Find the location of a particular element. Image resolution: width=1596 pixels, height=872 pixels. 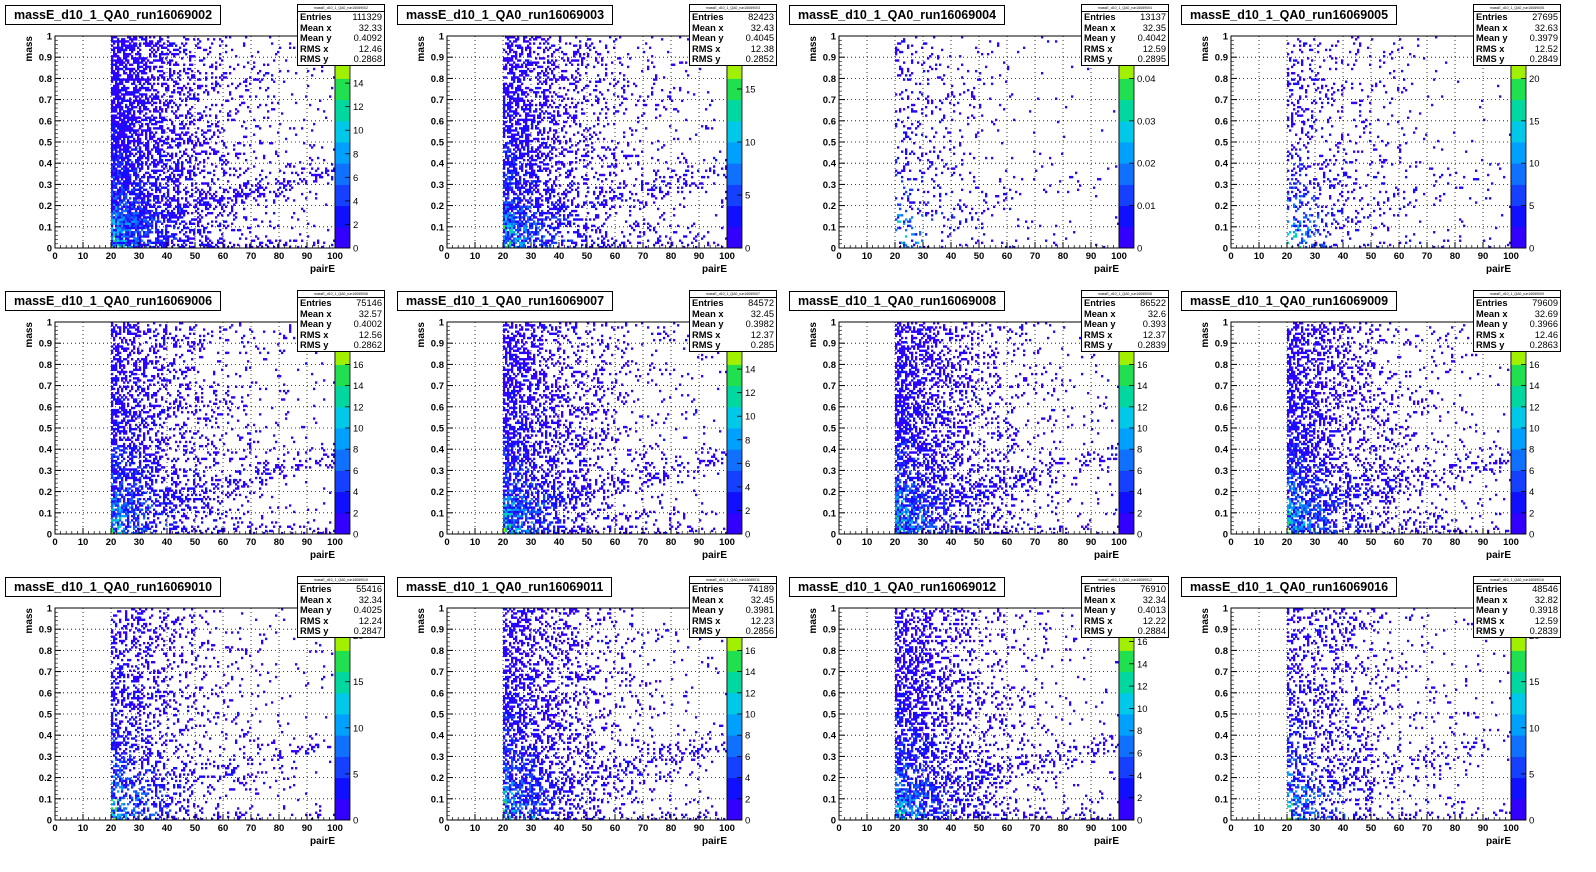

z-tick-label: 14 is located at coordinates (1142, 386).